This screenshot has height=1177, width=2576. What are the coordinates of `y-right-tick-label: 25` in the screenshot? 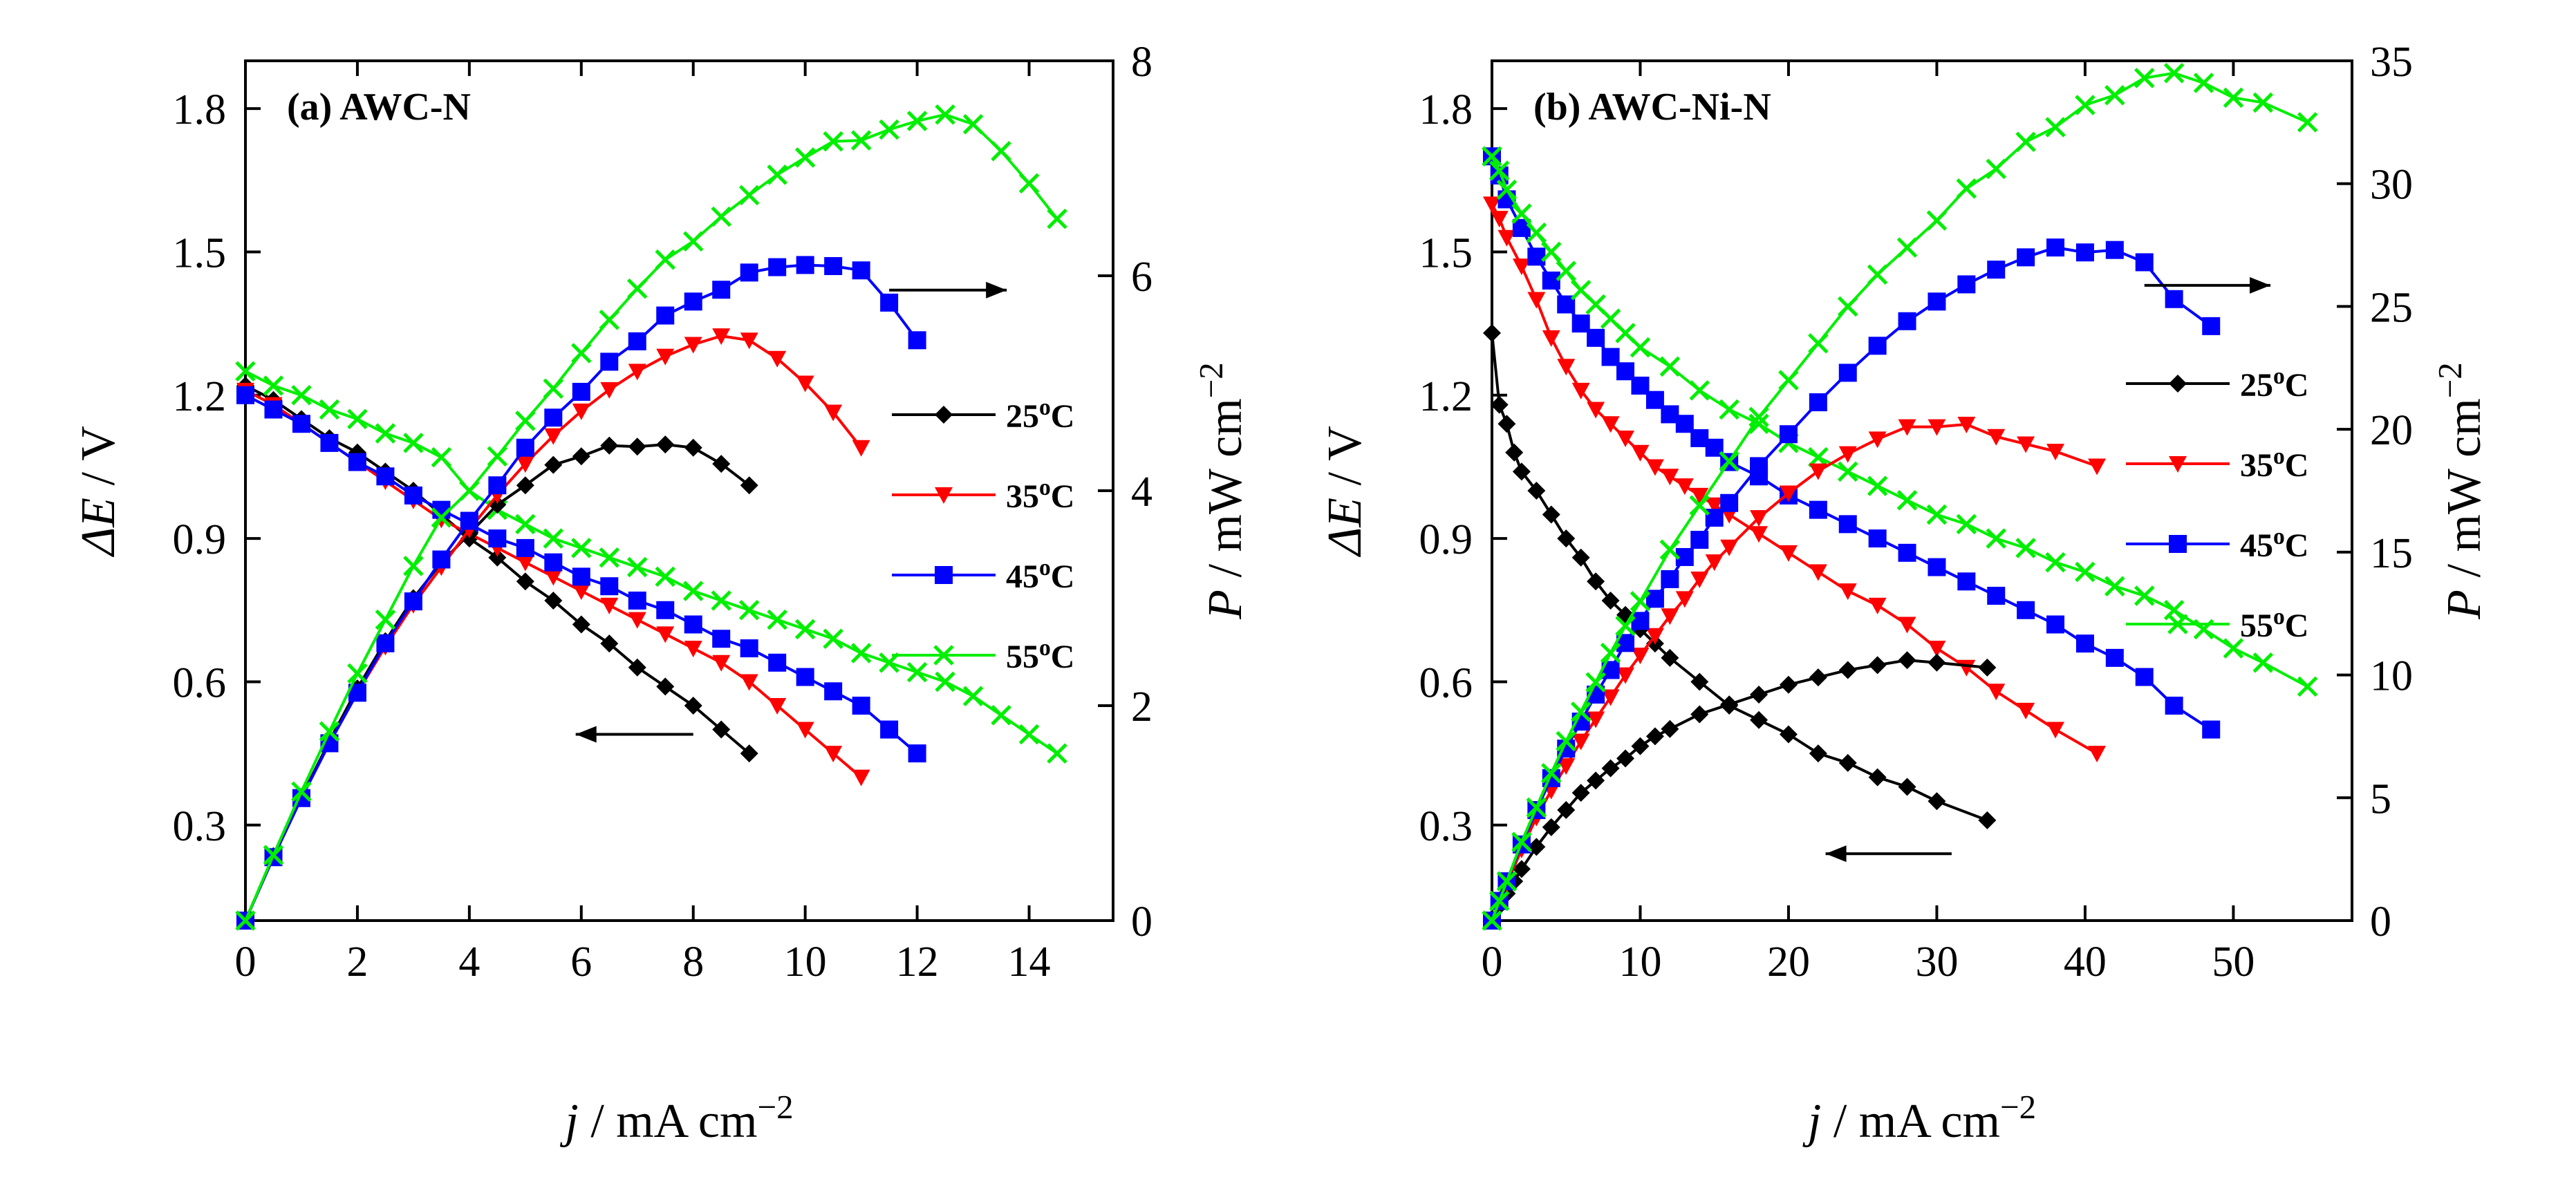 It's located at (2391, 307).